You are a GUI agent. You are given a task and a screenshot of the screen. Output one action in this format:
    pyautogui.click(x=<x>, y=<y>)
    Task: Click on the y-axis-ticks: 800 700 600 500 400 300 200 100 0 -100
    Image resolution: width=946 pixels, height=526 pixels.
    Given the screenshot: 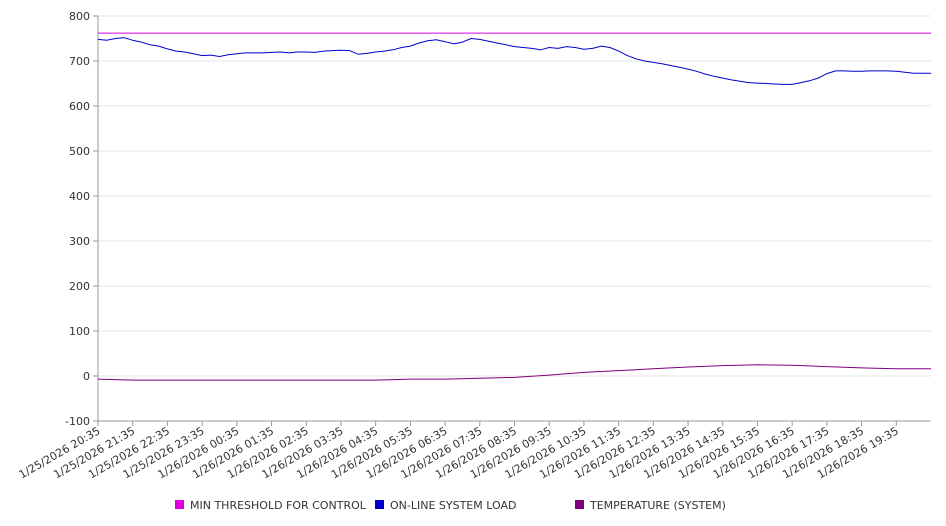 What is the action you would take?
    pyautogui.click(x=81, y=219)
    